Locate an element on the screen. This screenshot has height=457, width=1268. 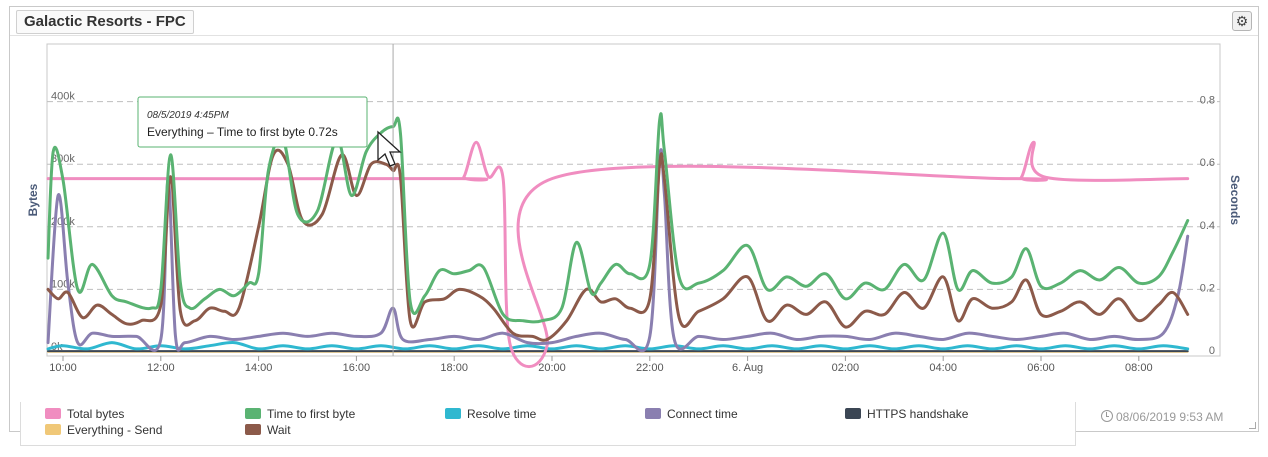
x-tick-label: 20:00 is located at coordinates (552, 368).